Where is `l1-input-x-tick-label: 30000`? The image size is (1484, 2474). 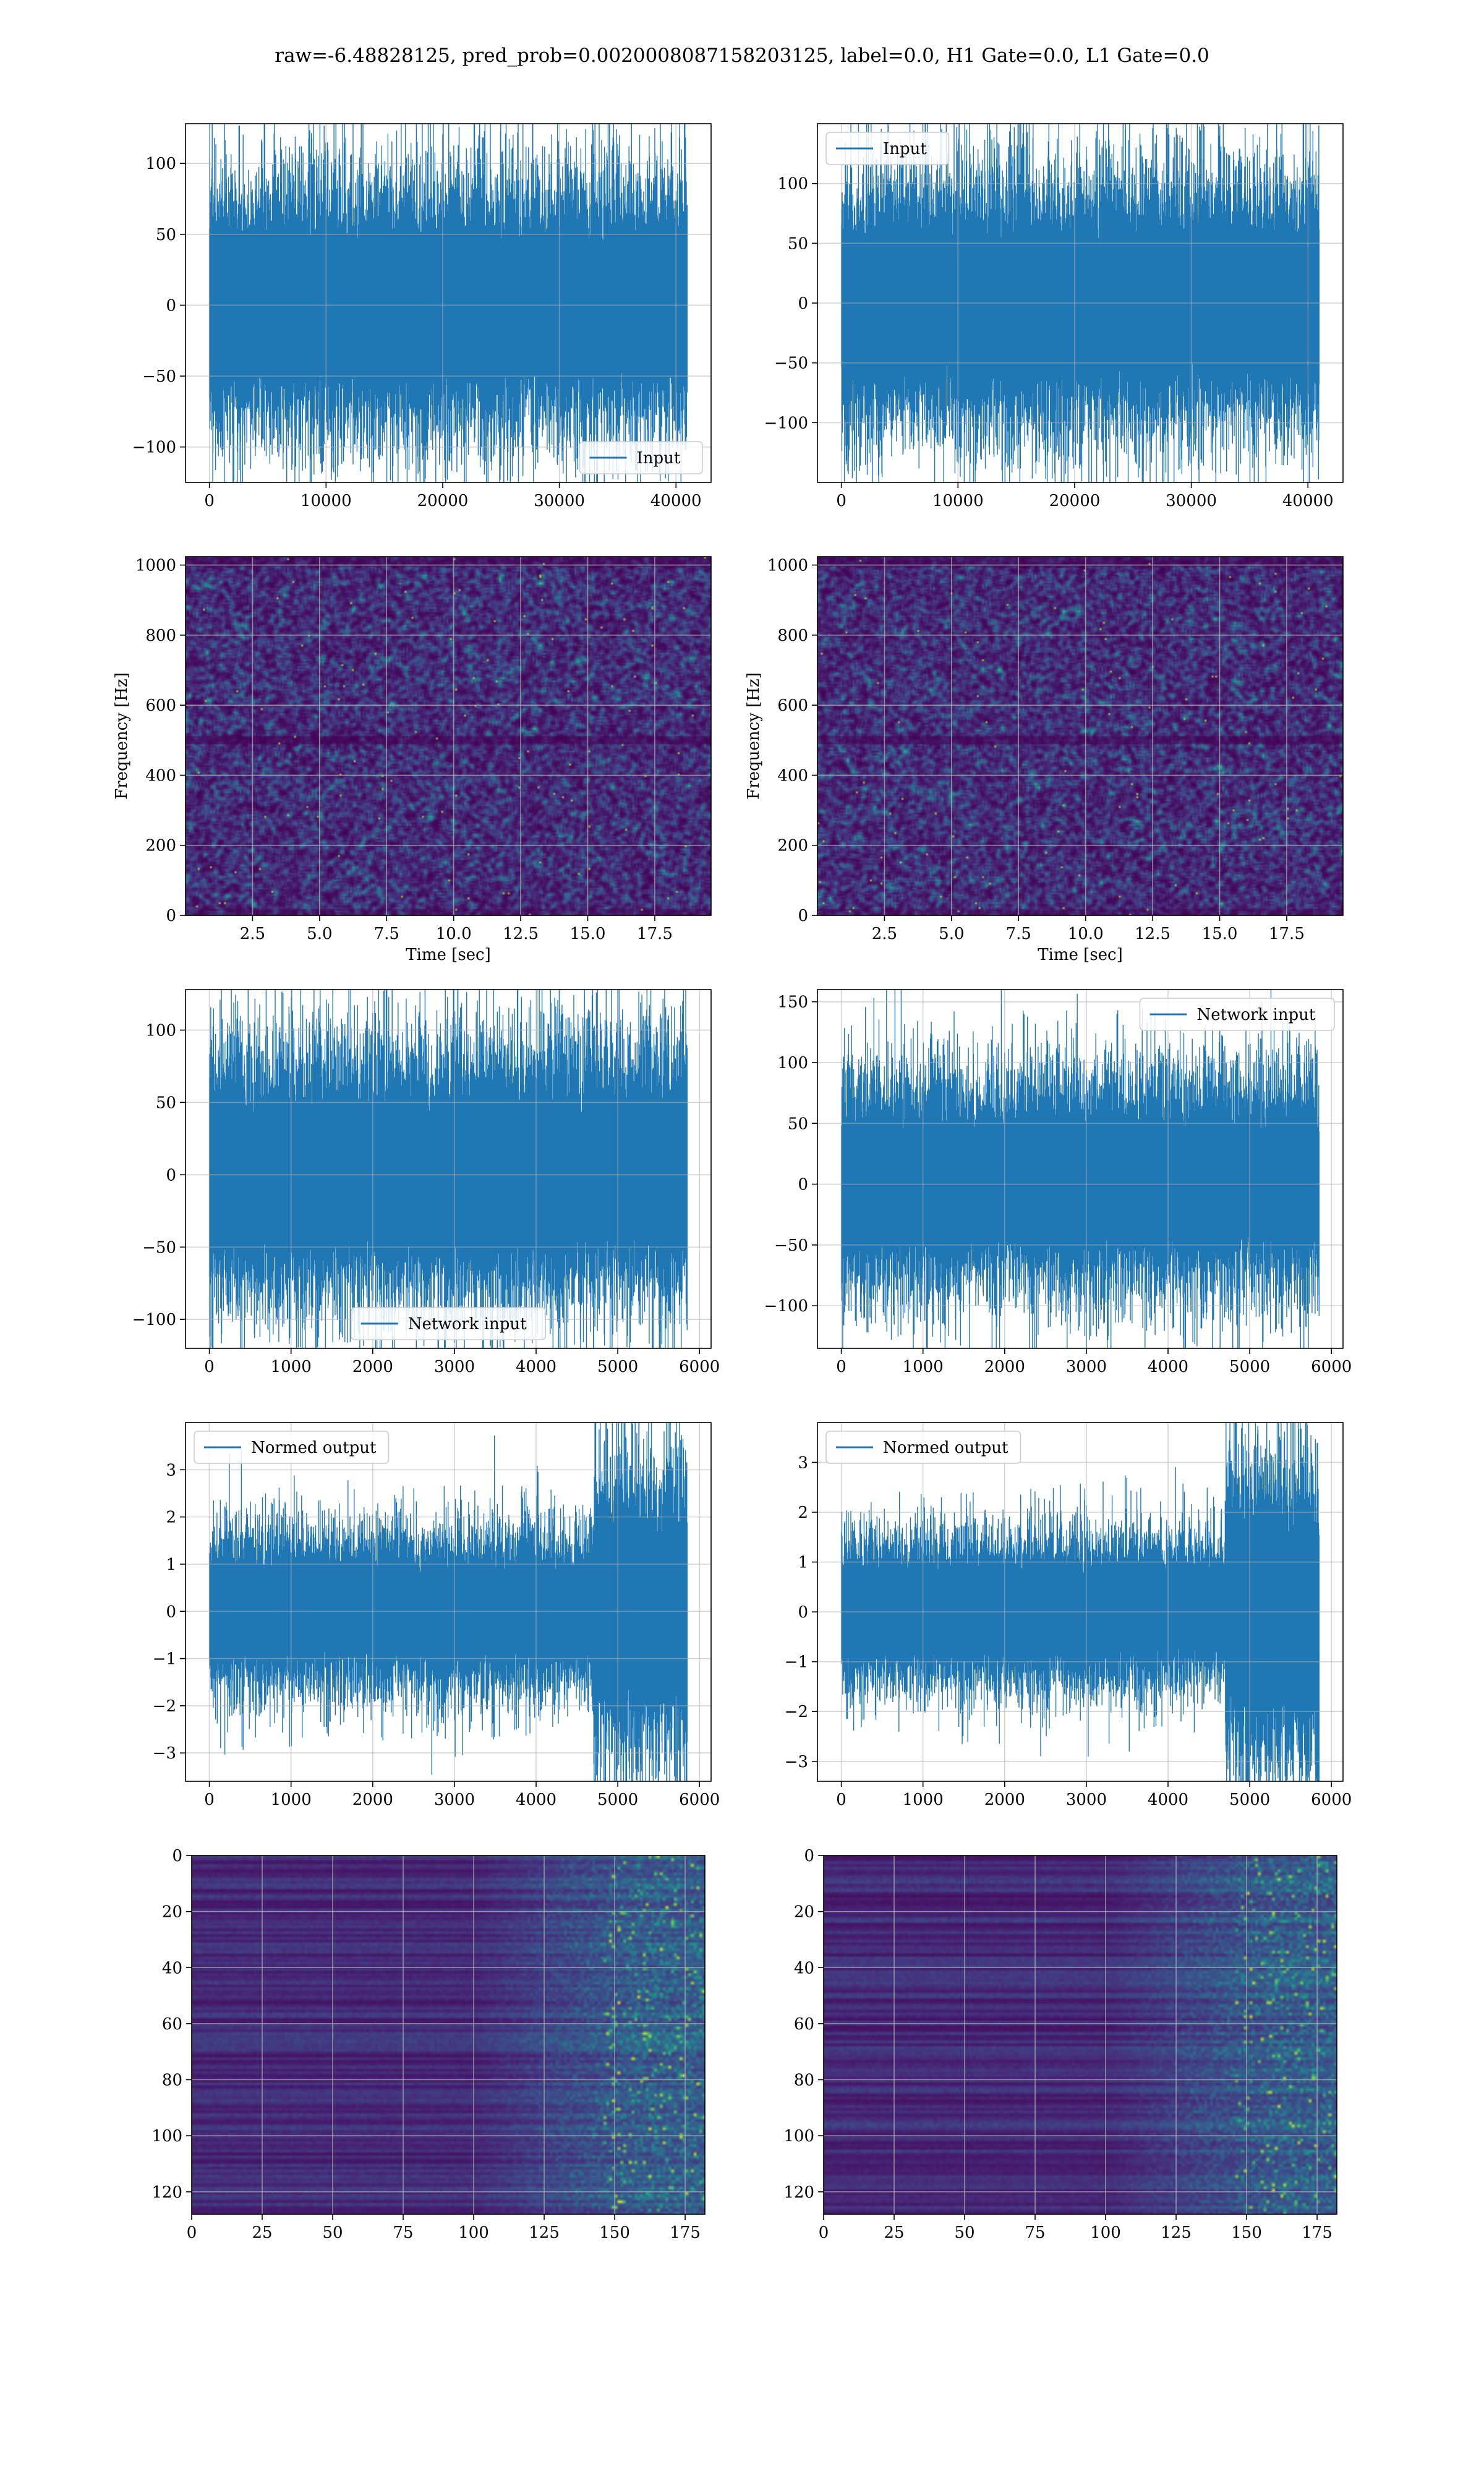 l1-input-x-tick-label: 30000 is located at coordinates (1191, 501).